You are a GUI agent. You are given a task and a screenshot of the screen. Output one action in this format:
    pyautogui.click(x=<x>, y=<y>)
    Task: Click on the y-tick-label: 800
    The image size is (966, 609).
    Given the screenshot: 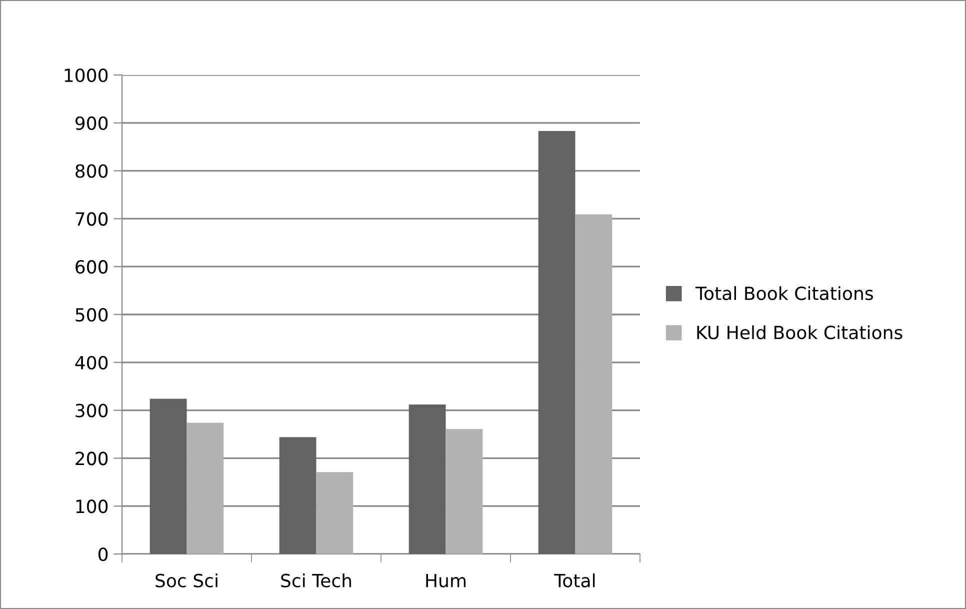 What is the action you would take?
    pyautogui.click(x=92, y=171)
    